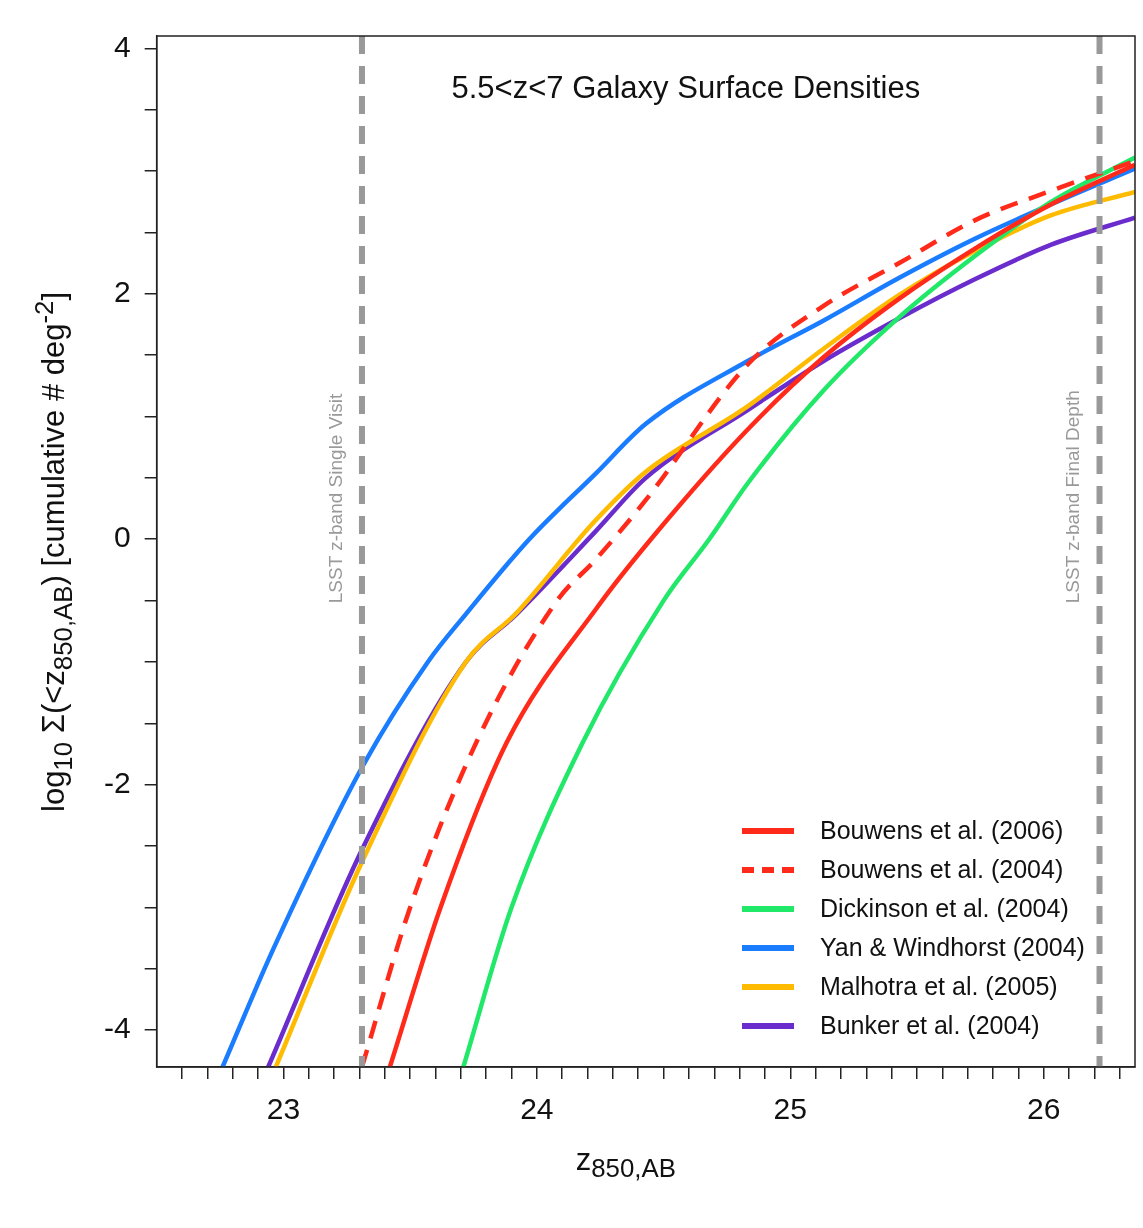 This screenshot has width=1143, height=1228. I want to click on y-tick-label: 4, so click(122, 46).